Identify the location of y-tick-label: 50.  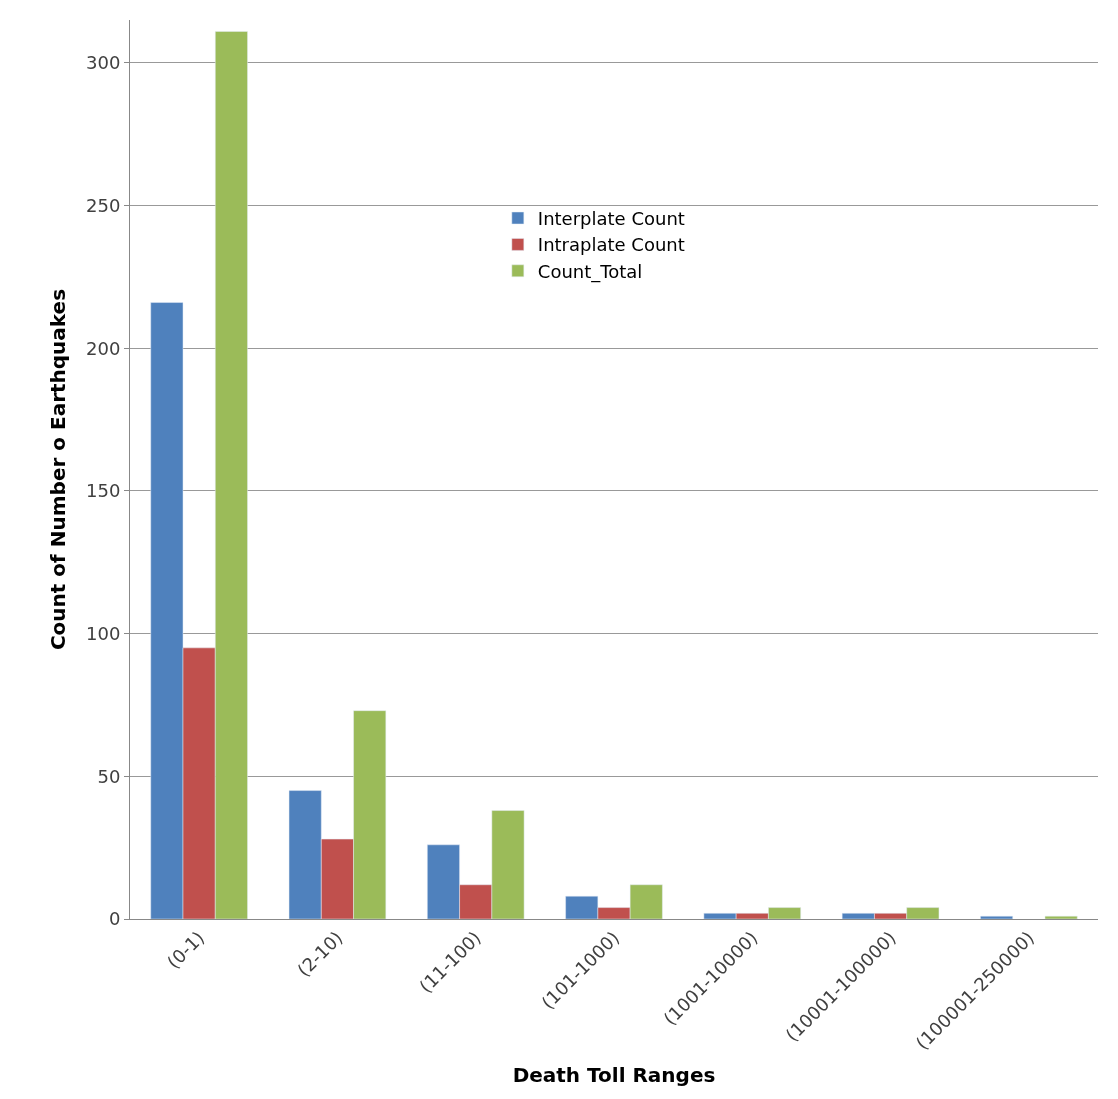
(109, 776).